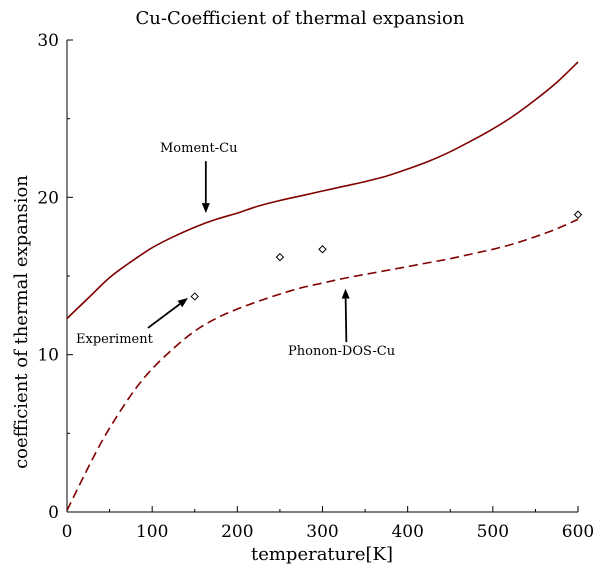 This screenshot has width=600, height=566. Describe the element at coordinates (407, 532) in the screenshot. I see `x-tick-label: 400` at that location.